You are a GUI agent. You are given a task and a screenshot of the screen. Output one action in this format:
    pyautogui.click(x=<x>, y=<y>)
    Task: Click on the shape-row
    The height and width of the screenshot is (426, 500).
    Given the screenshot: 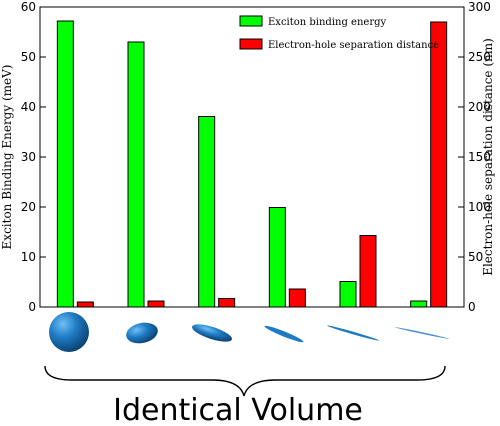 What is the action you would take?
    pyautogui.click(x=249, y=332)
    